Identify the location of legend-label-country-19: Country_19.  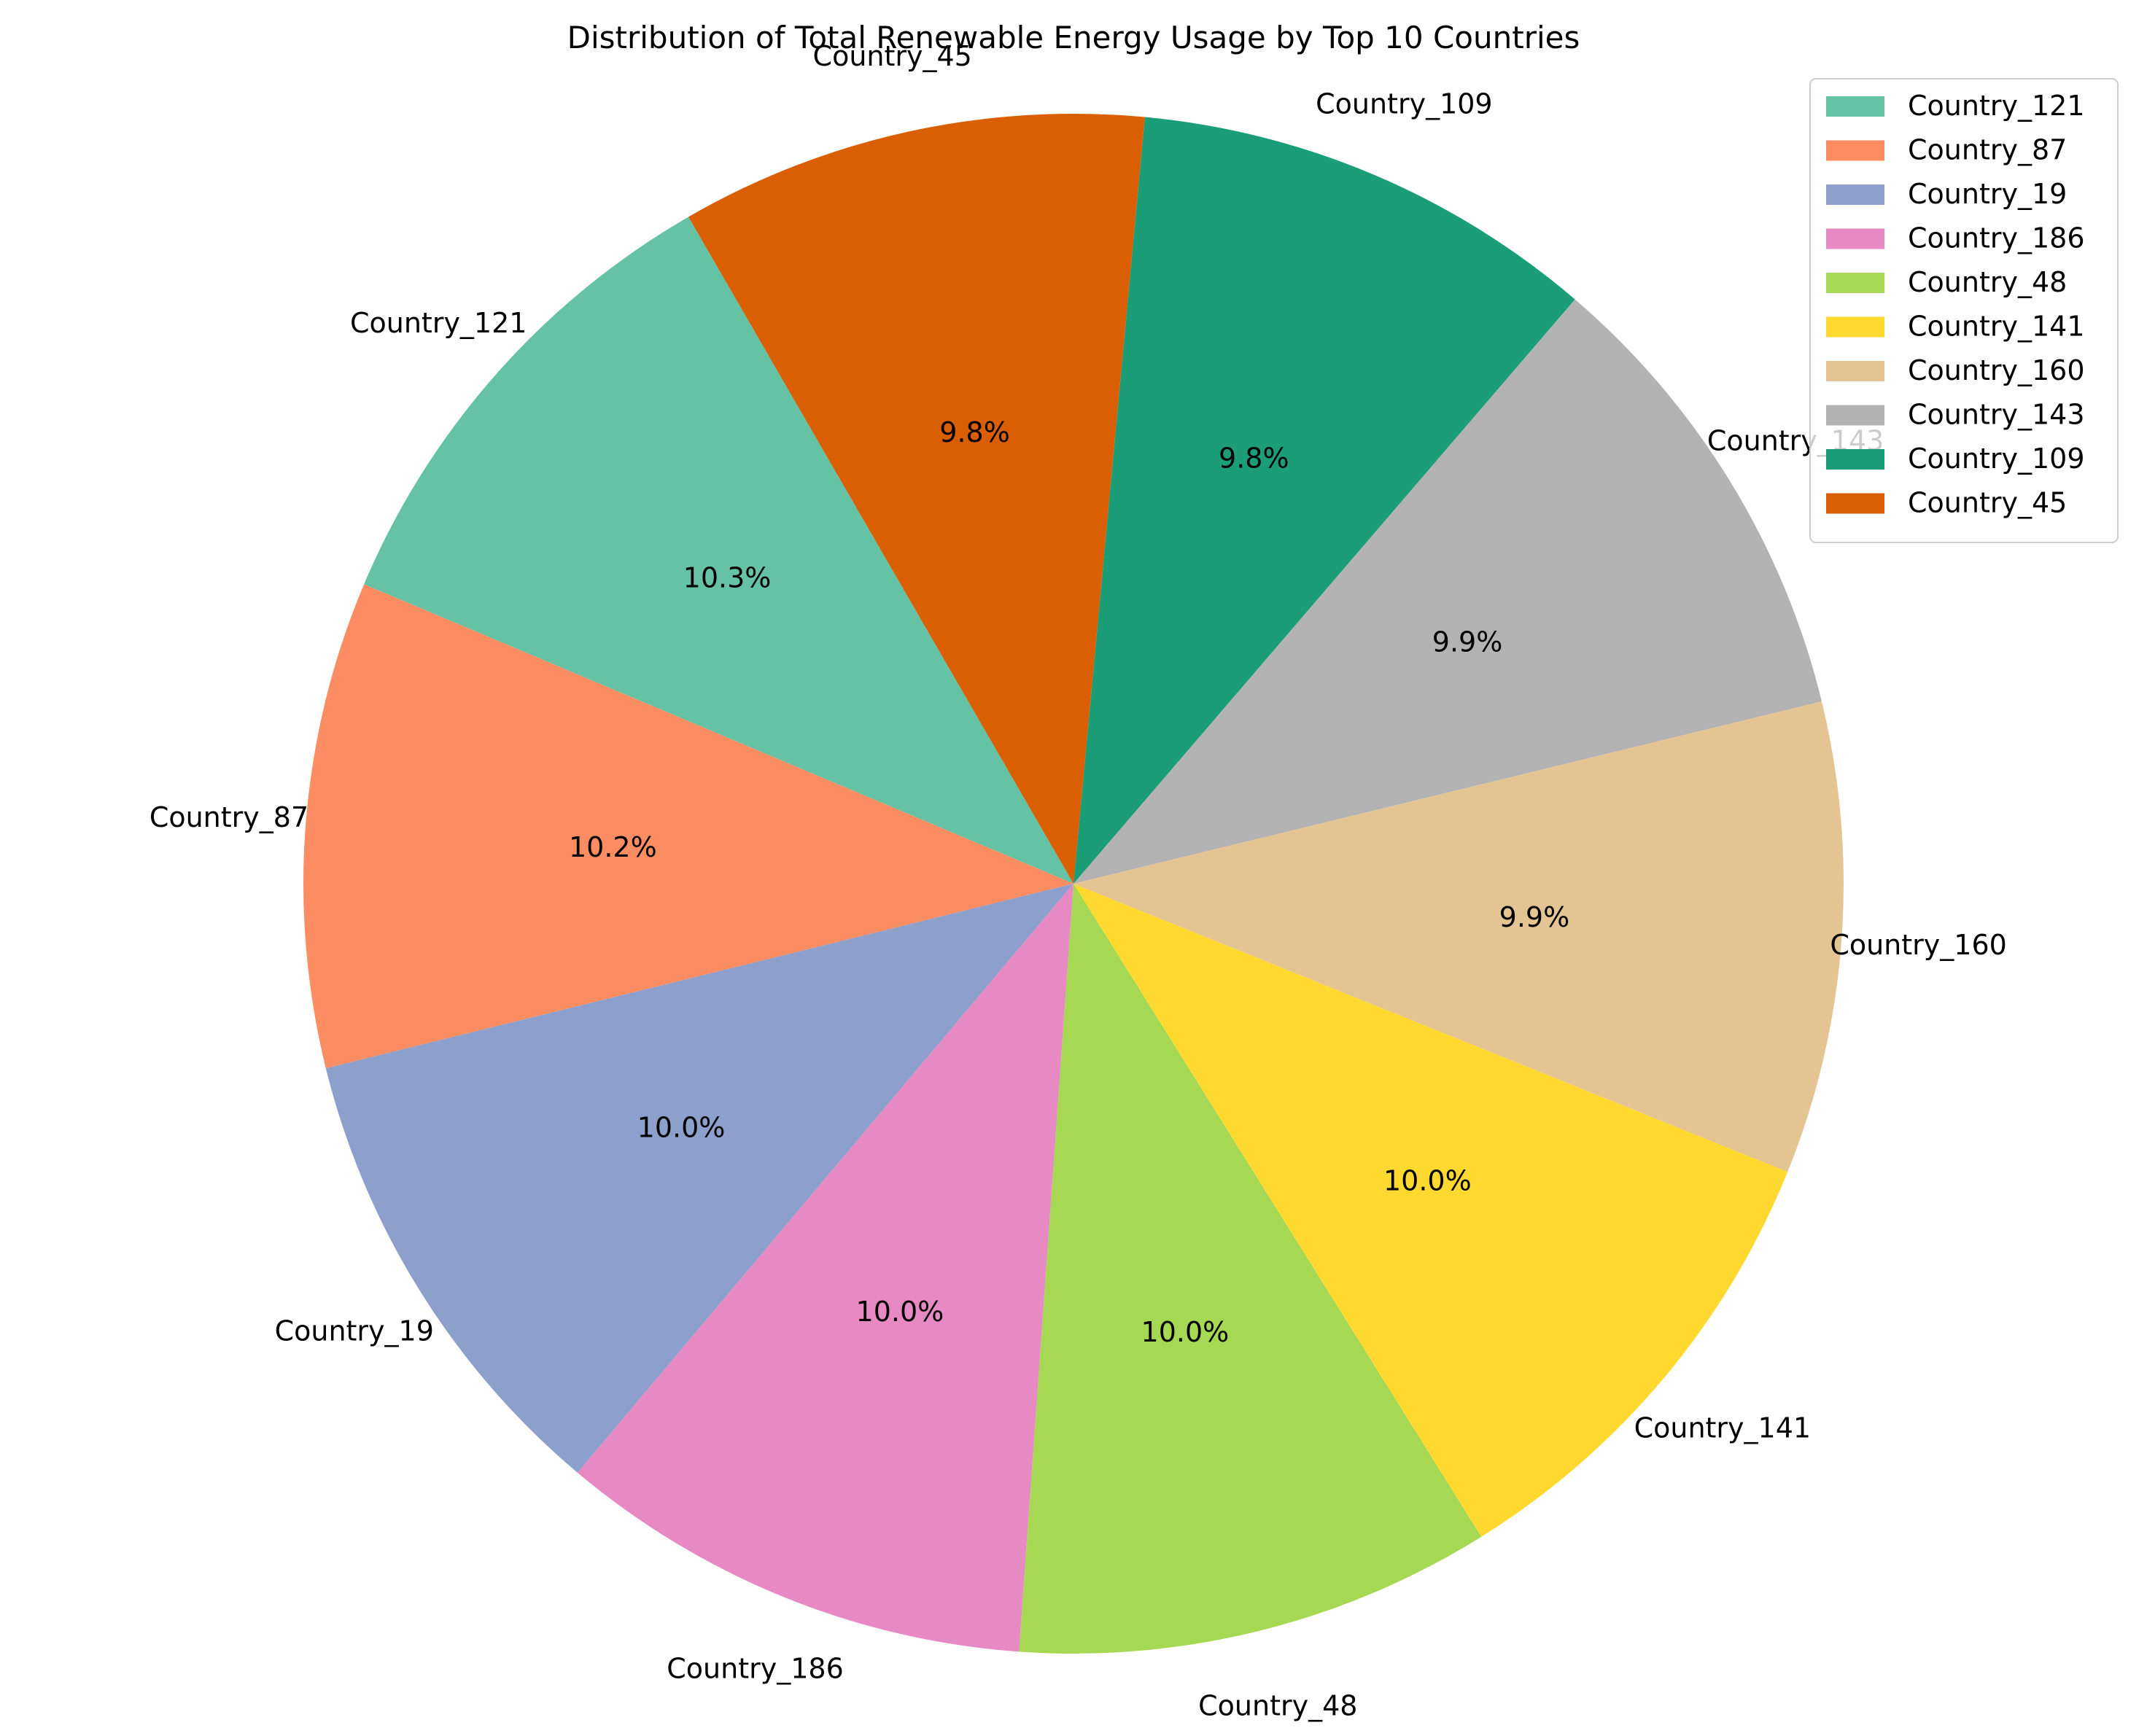
(1987, 194).